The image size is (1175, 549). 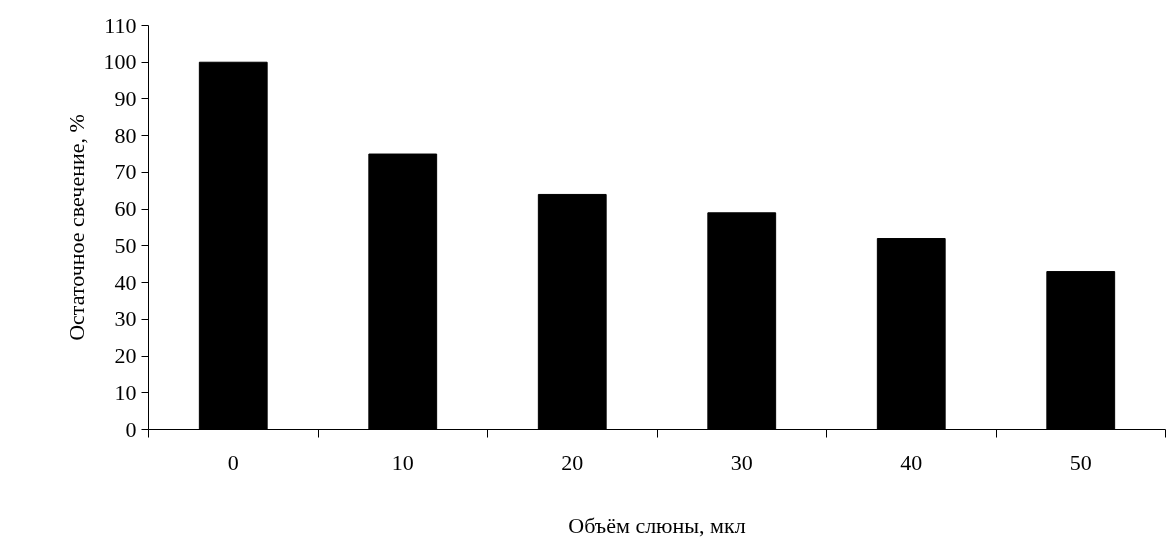 I want to click on y-tick-label: 0, so click(x=131, y=429).